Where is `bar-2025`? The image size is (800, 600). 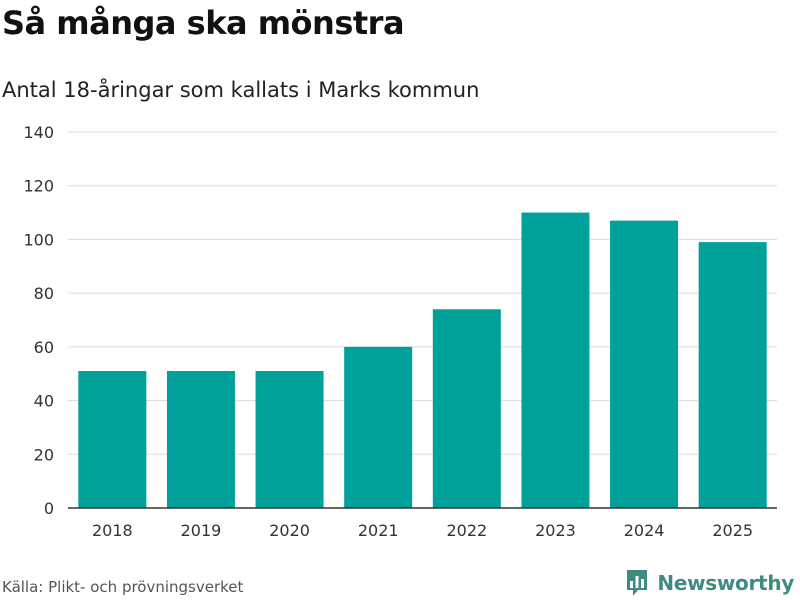
bar-2025 is located at coordinates (732, 375).